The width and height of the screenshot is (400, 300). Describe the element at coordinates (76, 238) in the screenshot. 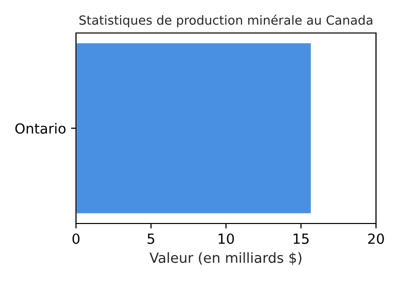

I see `x-tick-label: 0` at that location.